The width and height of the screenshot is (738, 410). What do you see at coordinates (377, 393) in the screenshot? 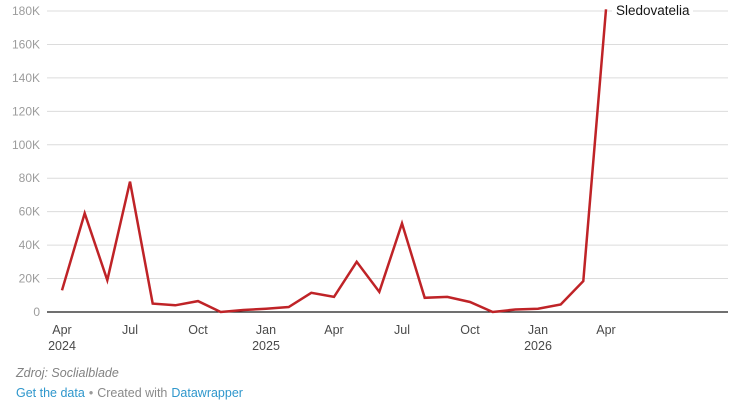
I see `attribution-line: Get the data • Created with Datawrapper` at bounding box center [377, 393].